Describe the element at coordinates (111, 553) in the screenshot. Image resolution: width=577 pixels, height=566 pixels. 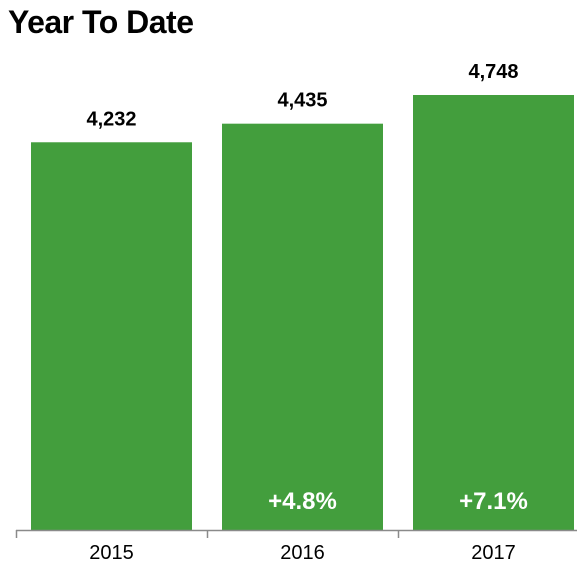
I see `x-tick-label-2015: 2015` at that location.